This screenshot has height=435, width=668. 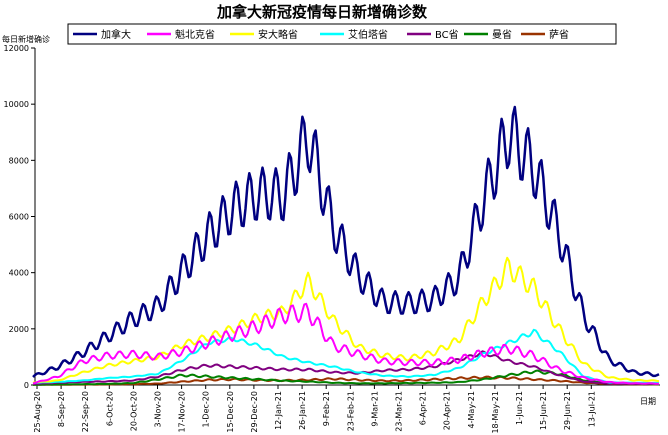 I want to click on legend-label-2: 安大略省, so click(x=278, y=34).